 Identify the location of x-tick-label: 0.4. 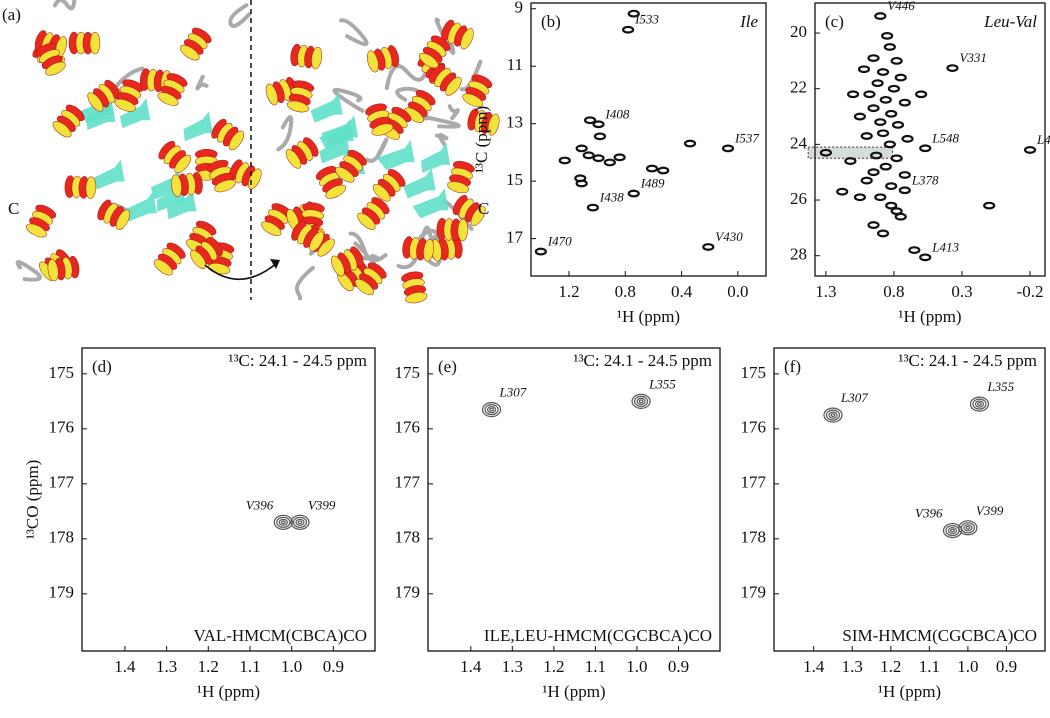
(682, 291).